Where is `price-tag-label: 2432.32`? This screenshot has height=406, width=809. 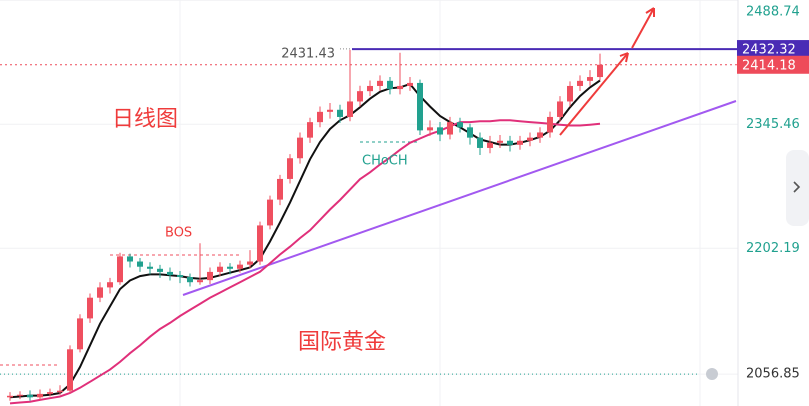 price-tag-label: 2432.32 is located at coordinates (769, 50).